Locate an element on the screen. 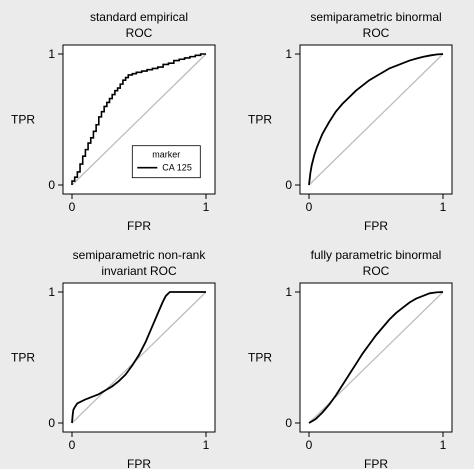 The height and width of the screenshot is (469, 474). legend-entry: CA 125 is located at coordinates (177, 168).